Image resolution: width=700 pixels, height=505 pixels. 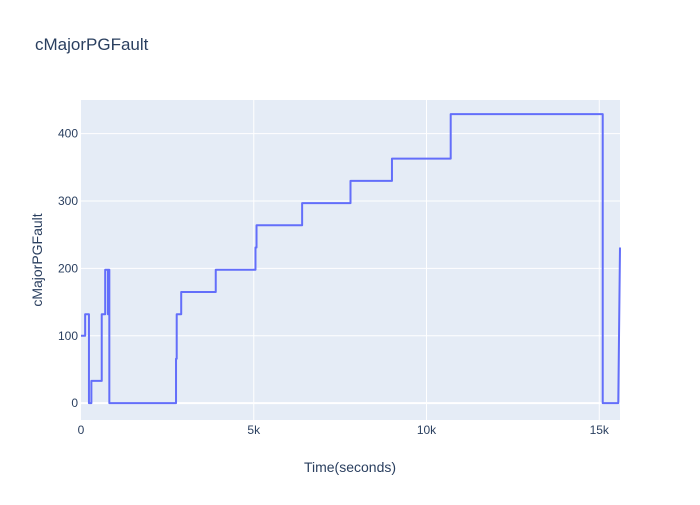 What do you see at coordinates (74, 403) in the screenshot?
I see `y-tick-label: 0` at bounding box center [74, 403].